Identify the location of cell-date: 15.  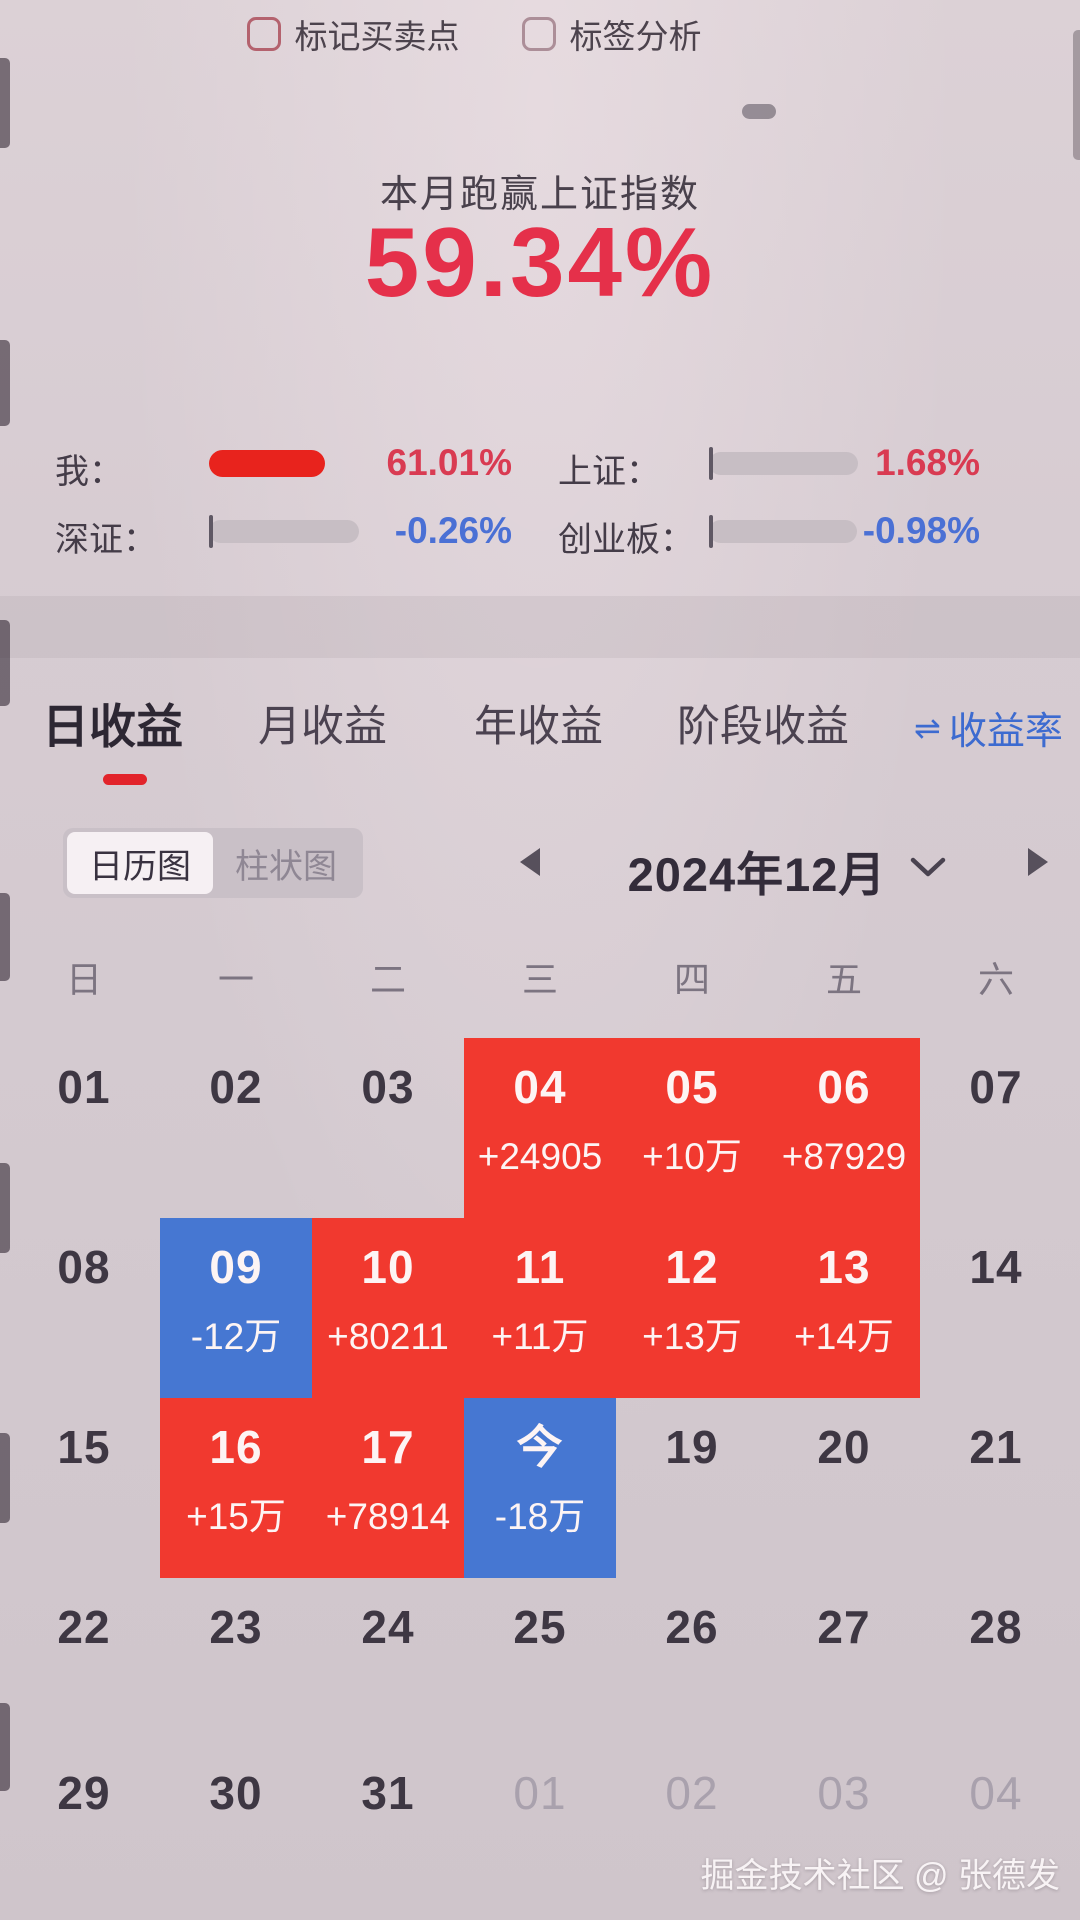
(84, 1447).